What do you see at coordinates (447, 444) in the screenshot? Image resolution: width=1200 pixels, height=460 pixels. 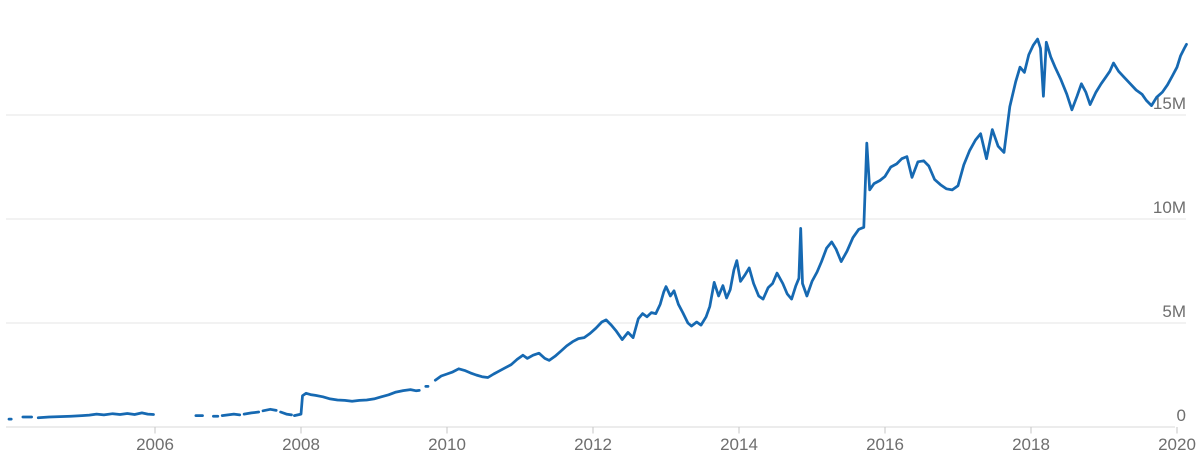 I see `x-tick-label: 2010` at bounding box center [447, 444].